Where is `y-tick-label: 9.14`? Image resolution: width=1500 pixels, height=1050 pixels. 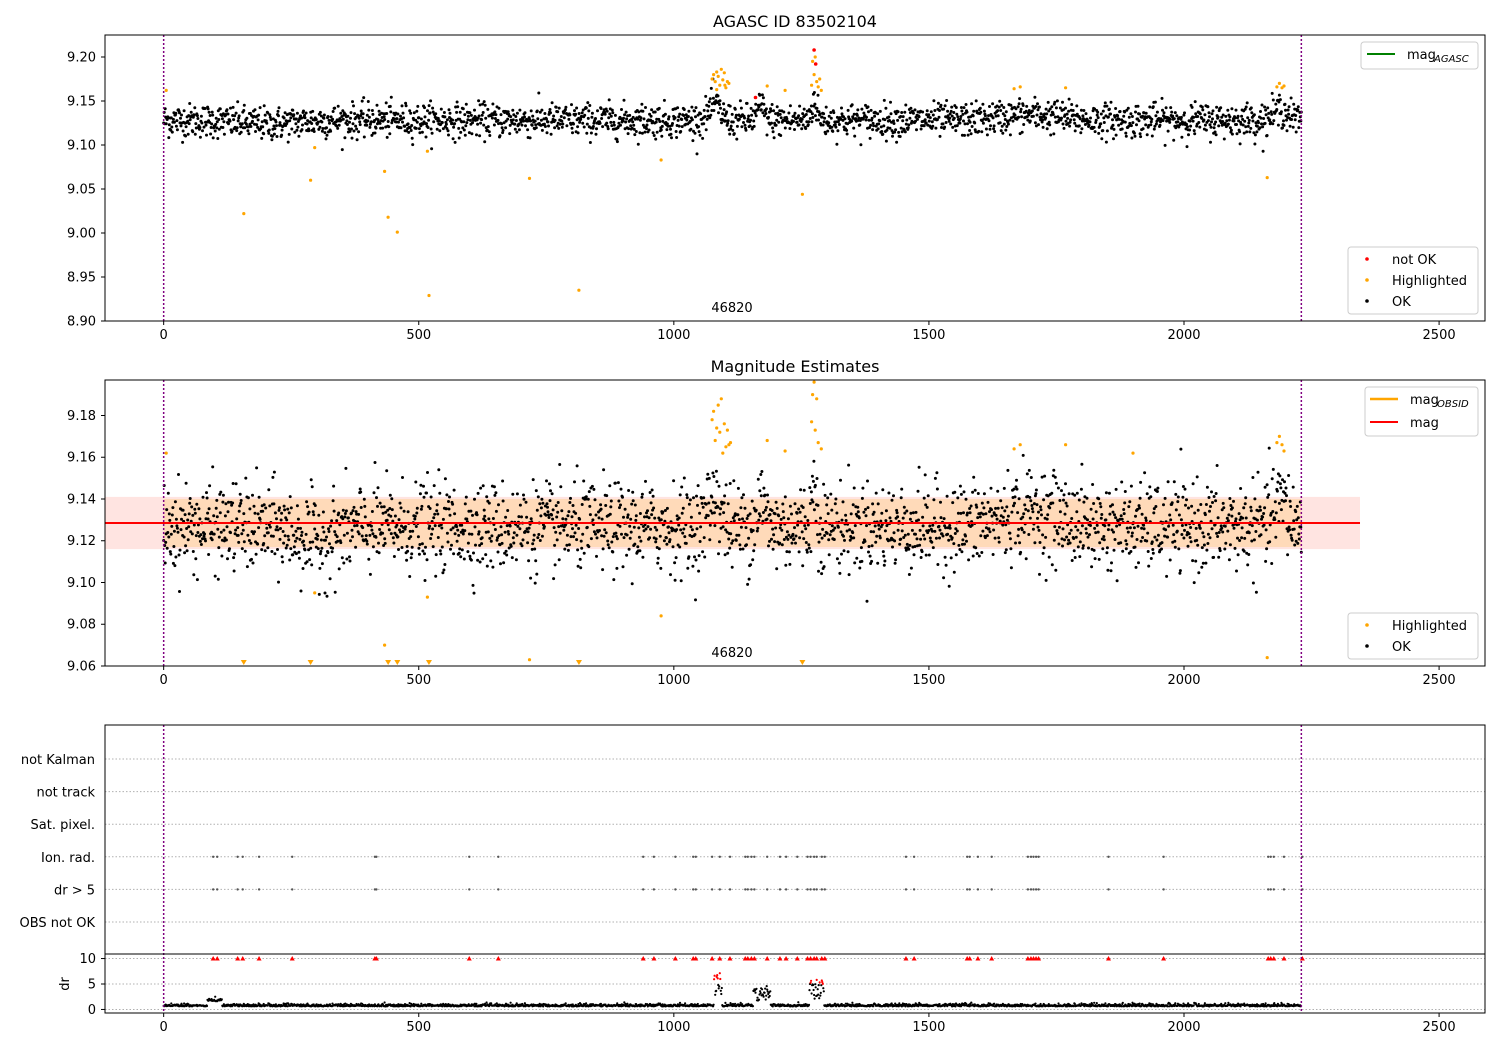 y-tick-label: 9.14 is located at coordinates (81, 499).